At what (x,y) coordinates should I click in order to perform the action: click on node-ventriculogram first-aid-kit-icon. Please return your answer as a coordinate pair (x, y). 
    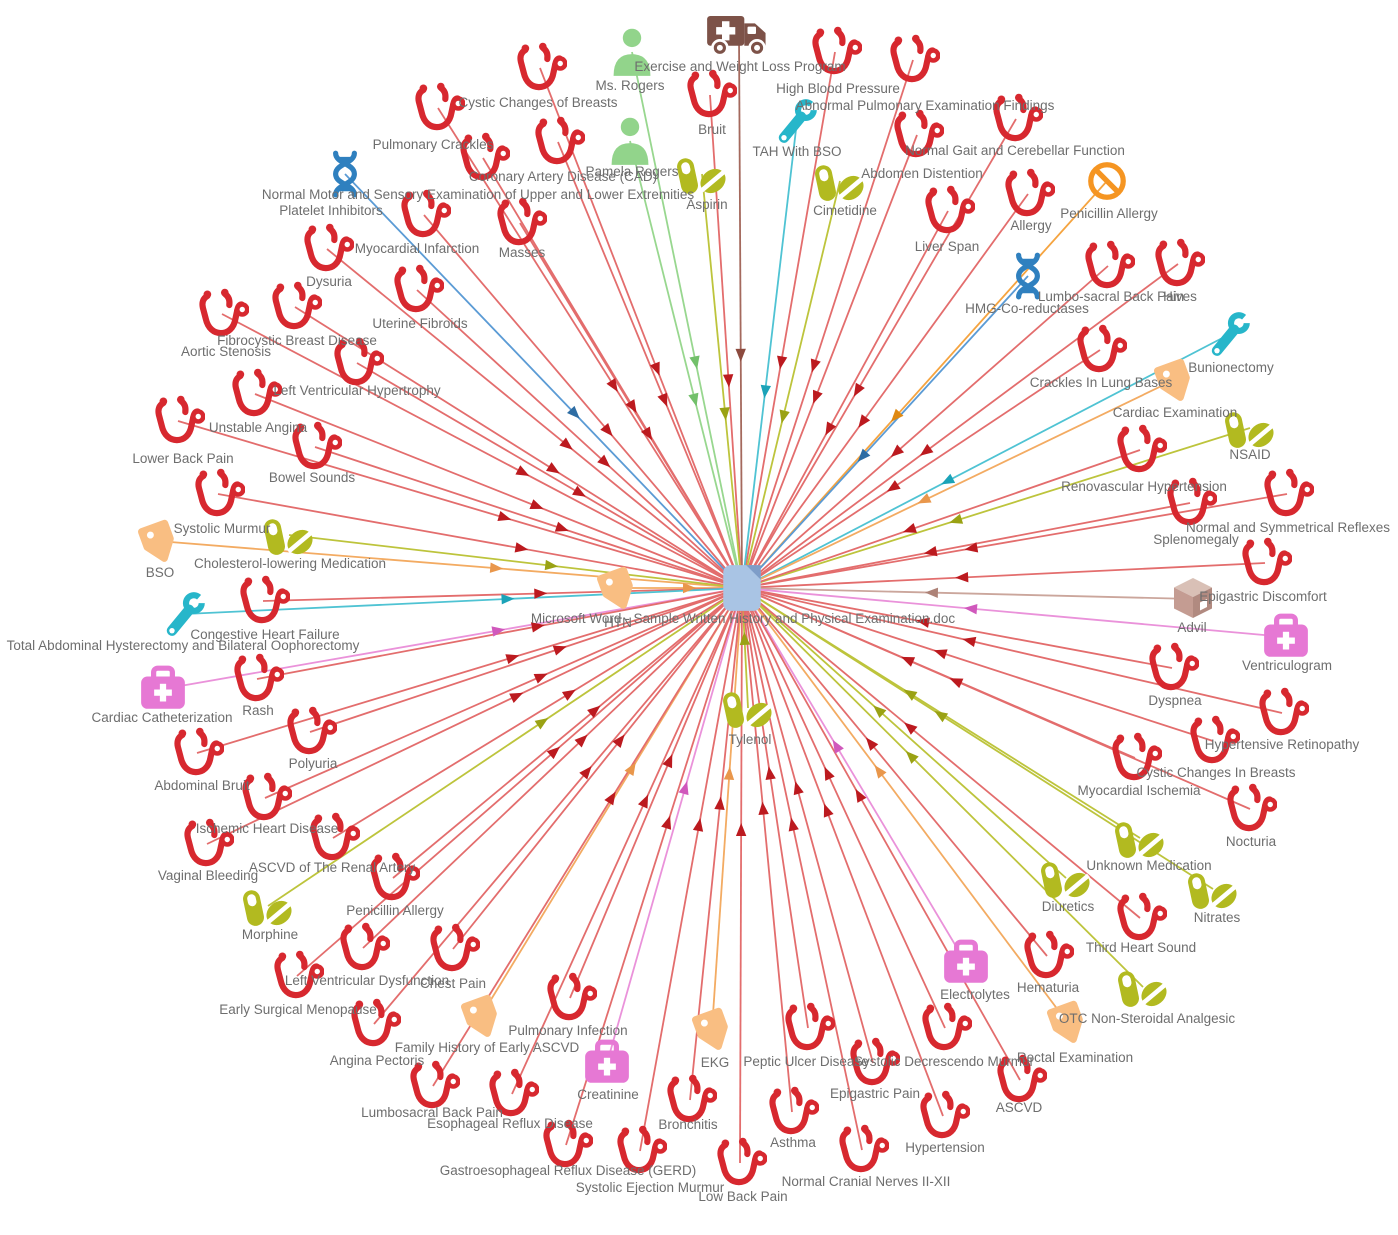
    Looking at the image, I should click on (1286, 636).